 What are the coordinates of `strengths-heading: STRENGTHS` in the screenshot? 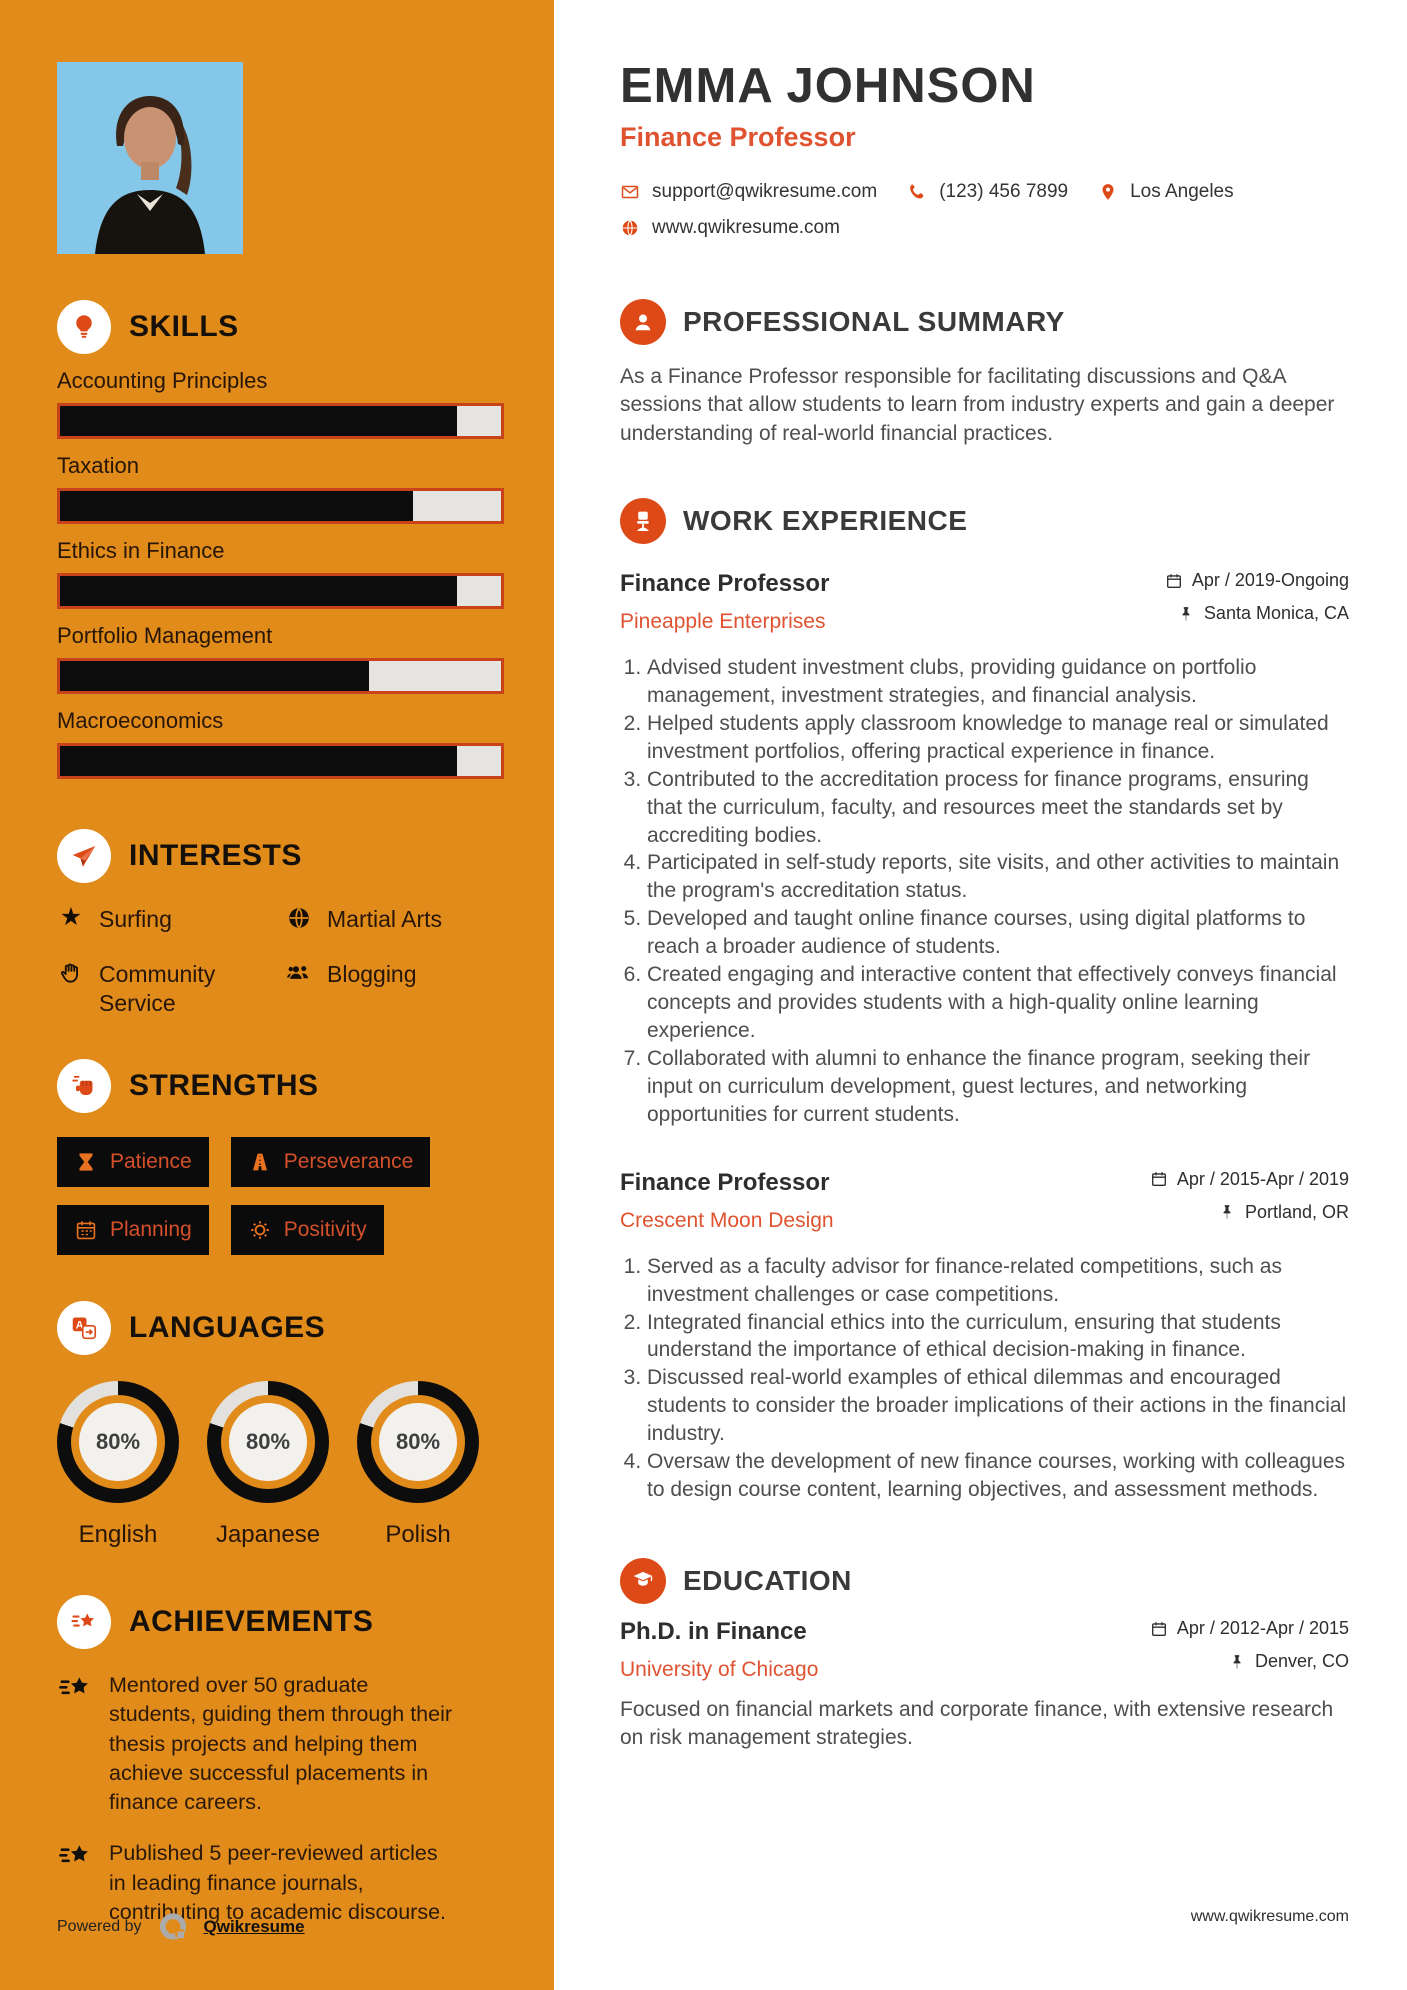 It's located at (224, 1086).